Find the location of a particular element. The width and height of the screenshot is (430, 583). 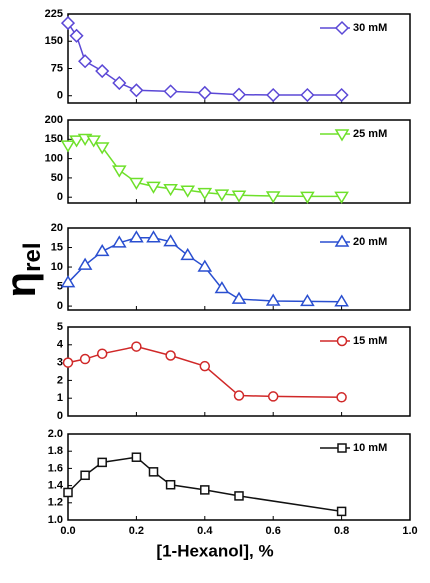

y-tick-label: 1.0 is located at coordinates (55, 520).